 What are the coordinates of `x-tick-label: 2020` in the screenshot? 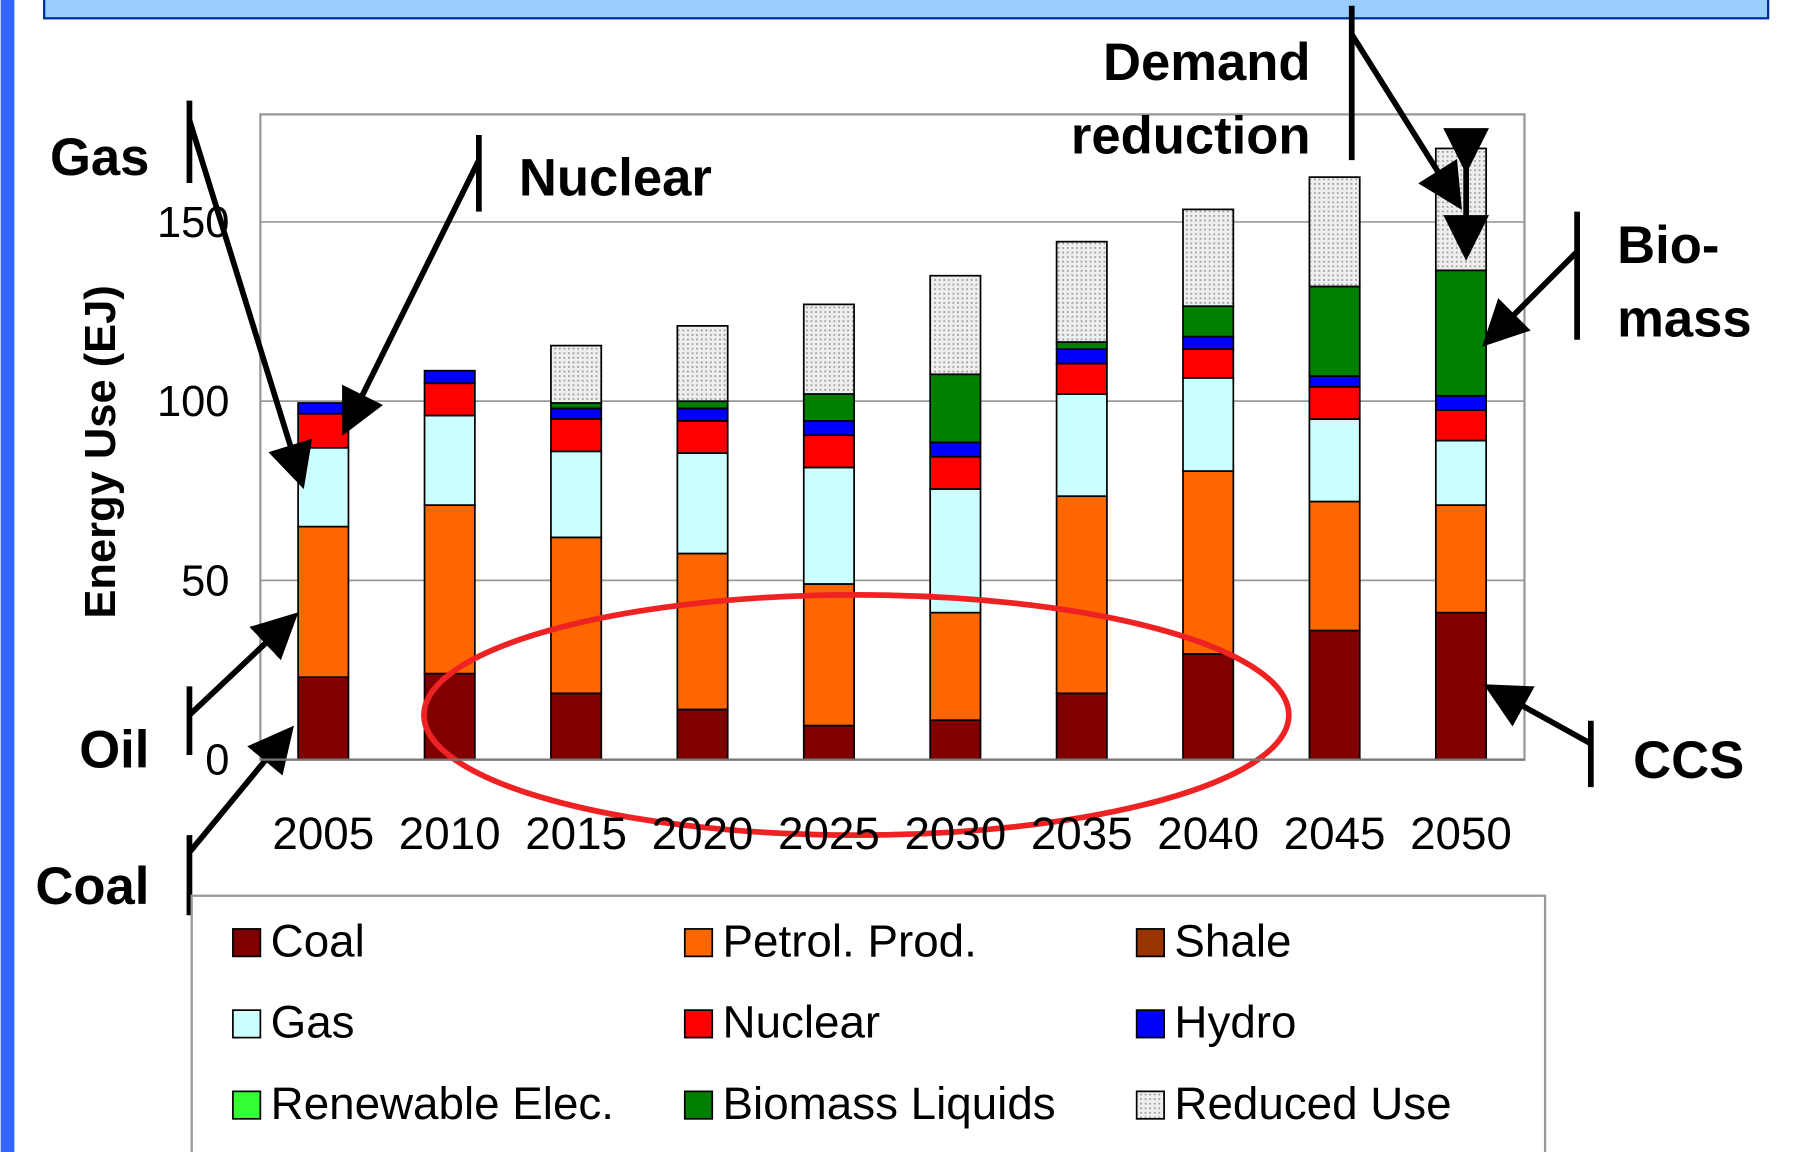 It's located at (703, 833).